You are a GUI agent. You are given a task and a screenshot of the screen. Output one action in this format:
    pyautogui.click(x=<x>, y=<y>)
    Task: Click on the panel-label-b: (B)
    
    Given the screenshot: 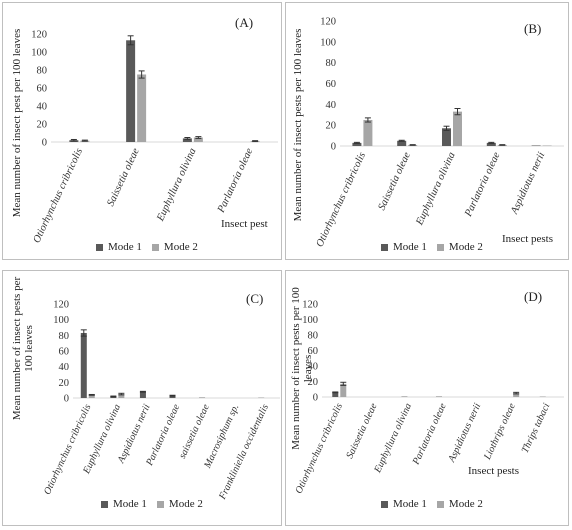 What is the action you would take?
    pyautogui.click(x=533, y=28)
    